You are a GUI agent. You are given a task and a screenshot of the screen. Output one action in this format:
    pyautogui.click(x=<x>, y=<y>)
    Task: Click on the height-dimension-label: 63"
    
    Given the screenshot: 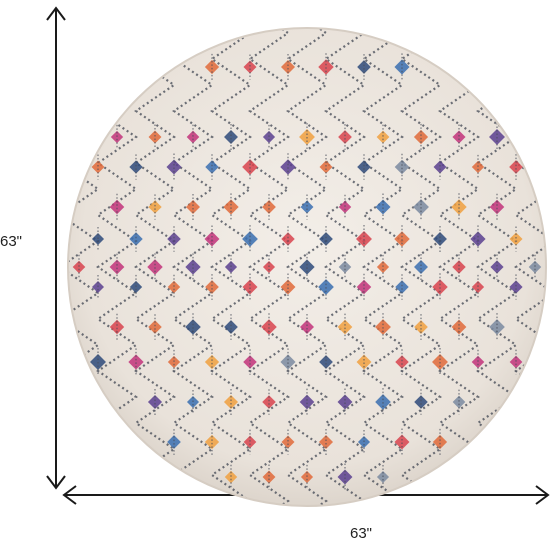 What is the action you would take?
    pyautogui.click(x=11, y=241)
    